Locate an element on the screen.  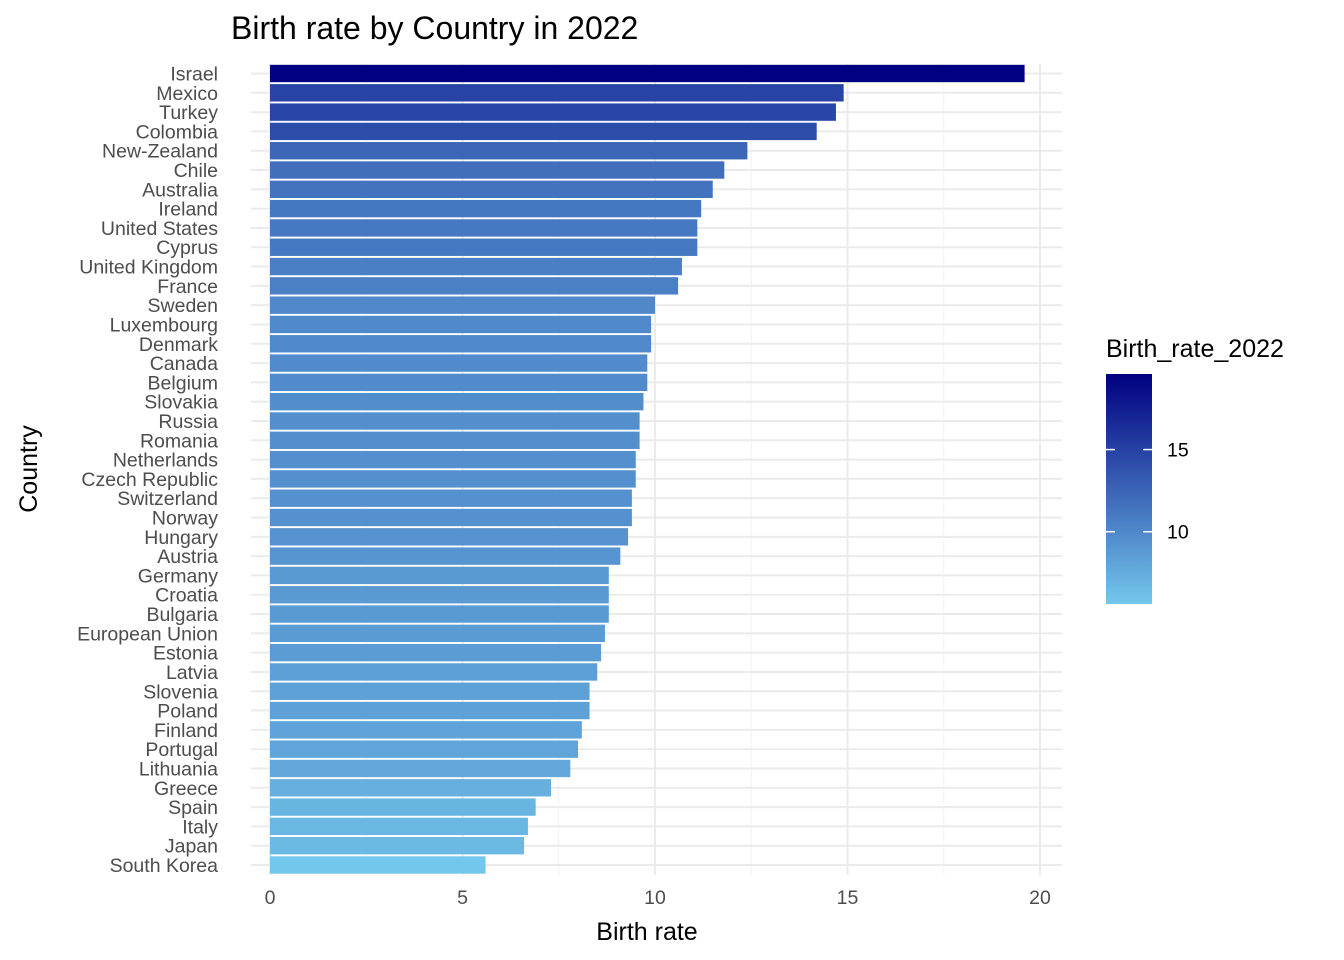
category-label: Latvia is located at coordinates (192, 673).